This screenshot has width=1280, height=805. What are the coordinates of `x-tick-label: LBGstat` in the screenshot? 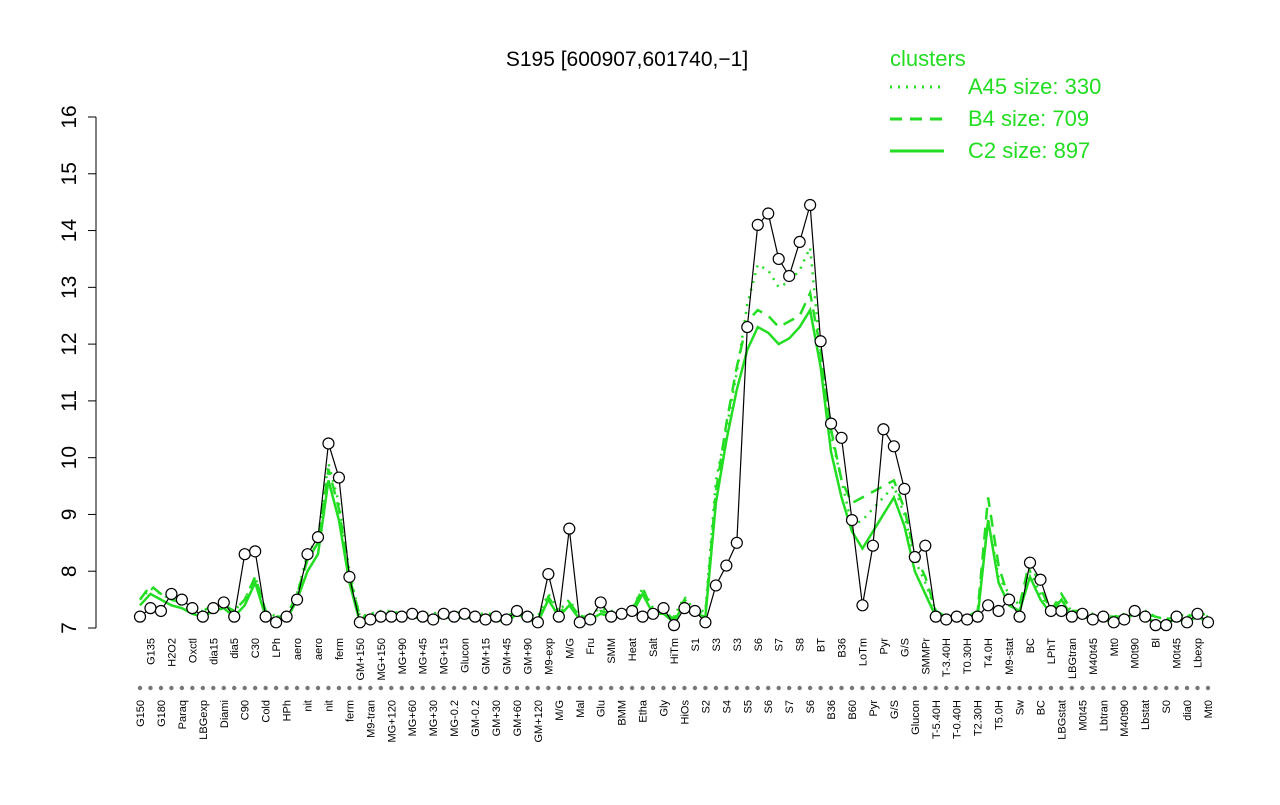 It's located at (1062, 720).